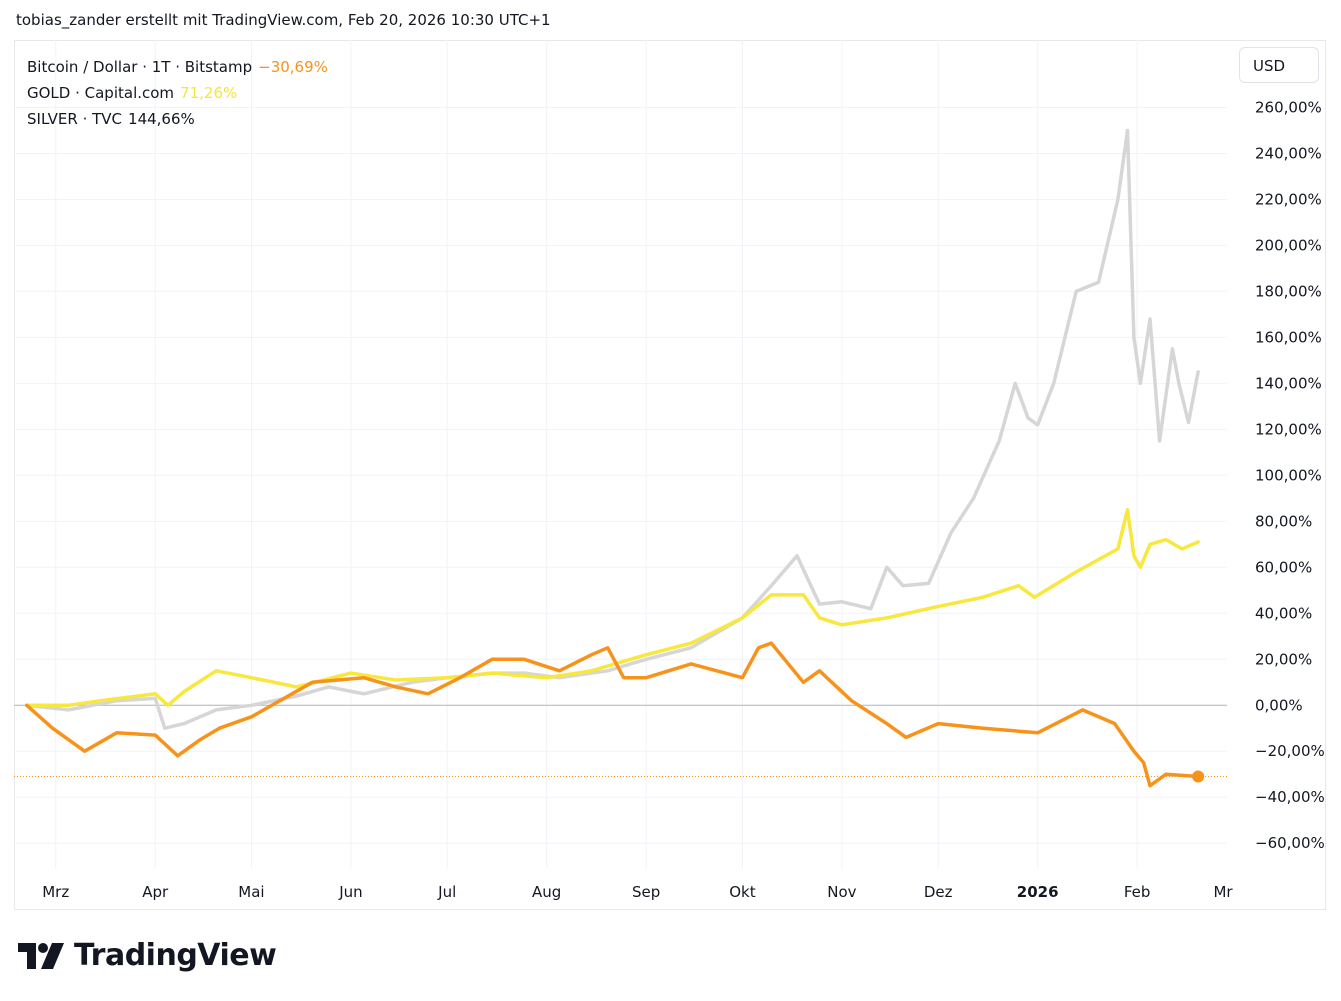 The height and width of the screenshot is (1001, 1341). I want to click on x-tick-label: Jul, so click(446, 892).